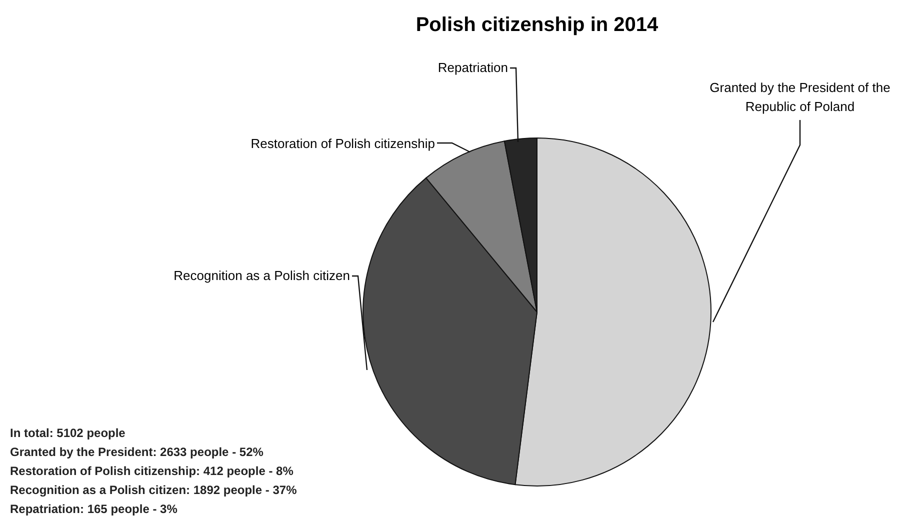 This screenshot has width=908, height=523. Describe the element at coordinates (137, 452) in the screenshot. I see `text: Granted by the President: 2633 people - 52%` at that location.